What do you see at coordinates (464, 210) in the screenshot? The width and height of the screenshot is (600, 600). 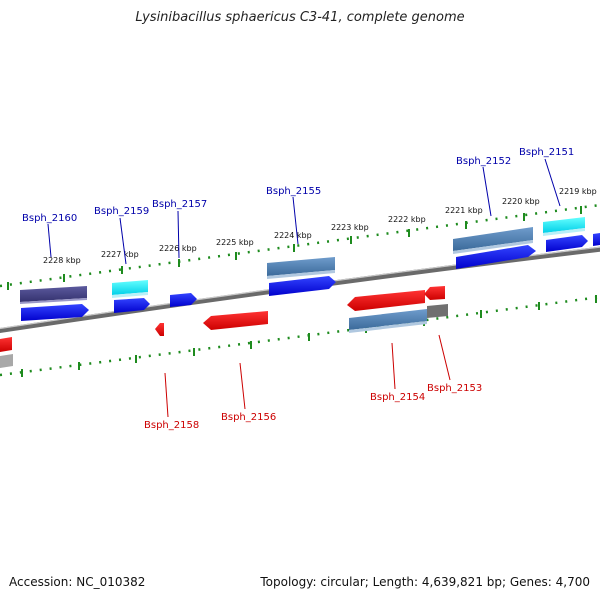 I see `scale-label: 2221 kbp` at bounding box center [464, 210].